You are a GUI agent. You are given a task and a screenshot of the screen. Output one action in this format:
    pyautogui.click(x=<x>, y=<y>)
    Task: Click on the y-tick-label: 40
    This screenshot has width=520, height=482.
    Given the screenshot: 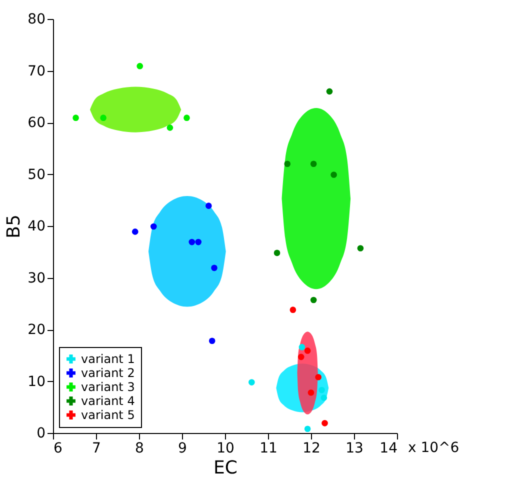 What is the action you would take?
    pyautogui.click(x=37, y=226)
    